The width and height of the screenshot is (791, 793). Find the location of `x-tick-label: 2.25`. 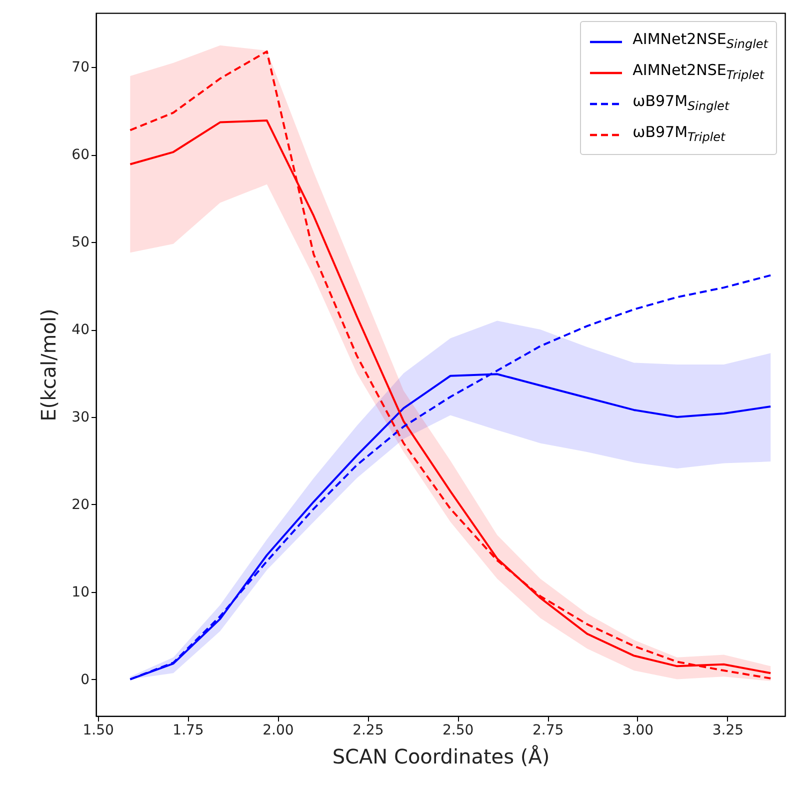

x-tick-label: 2.25 is located at coordinates (368, 730).